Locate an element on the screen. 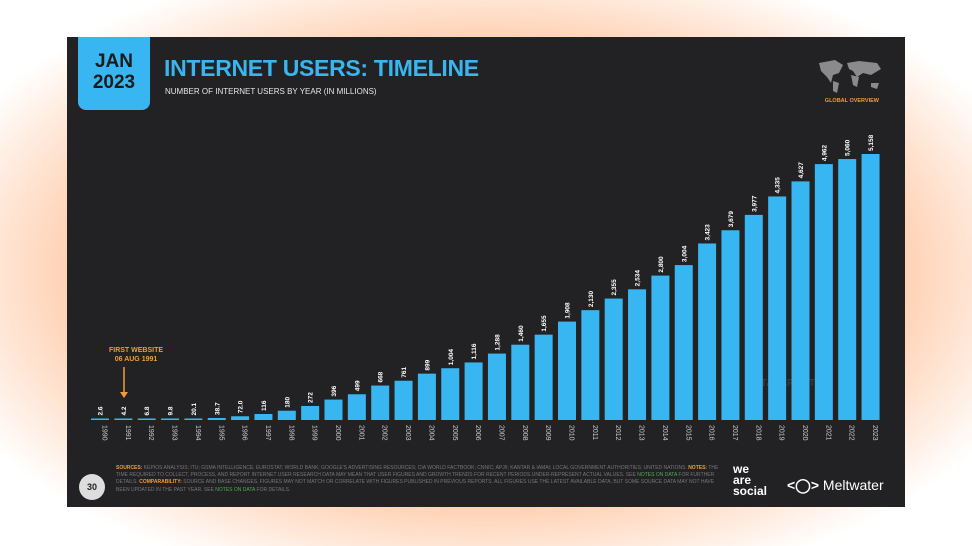  meltwater-icon: <◯> is located at coordinates (803, 485).